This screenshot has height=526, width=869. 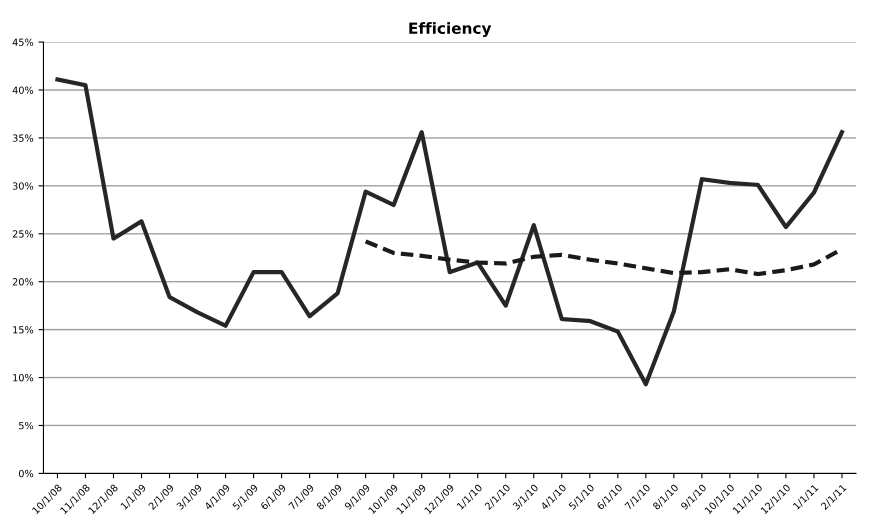 What do you see at coordinates (23, 330) in the screenshot?
I see `y-tick-label: 15%` at bounding box center [23, 330].